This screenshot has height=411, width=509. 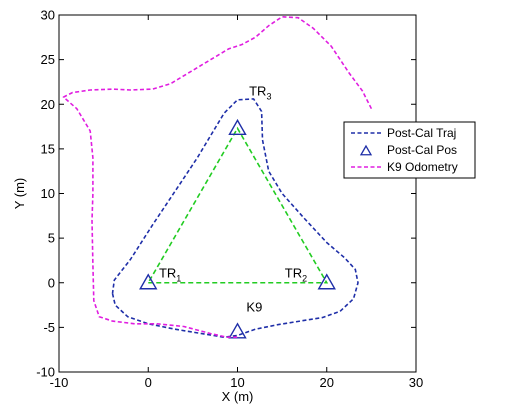 I want to click on annotation-tr2: TR2, so click(x=296, y=274).